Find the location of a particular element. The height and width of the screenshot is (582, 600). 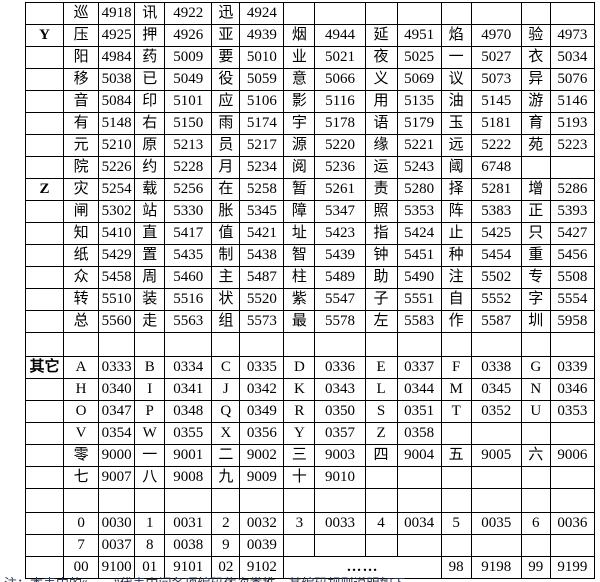

char-cell: 语 is located at coordinates (381, 123).